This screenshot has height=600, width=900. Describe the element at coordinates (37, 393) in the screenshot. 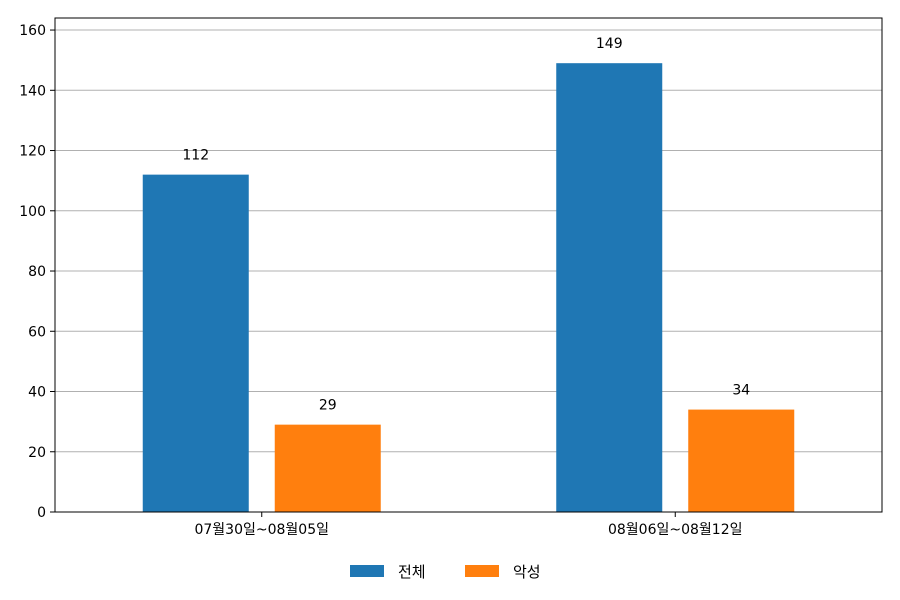

I see `y-tick-label: 40` at that location.